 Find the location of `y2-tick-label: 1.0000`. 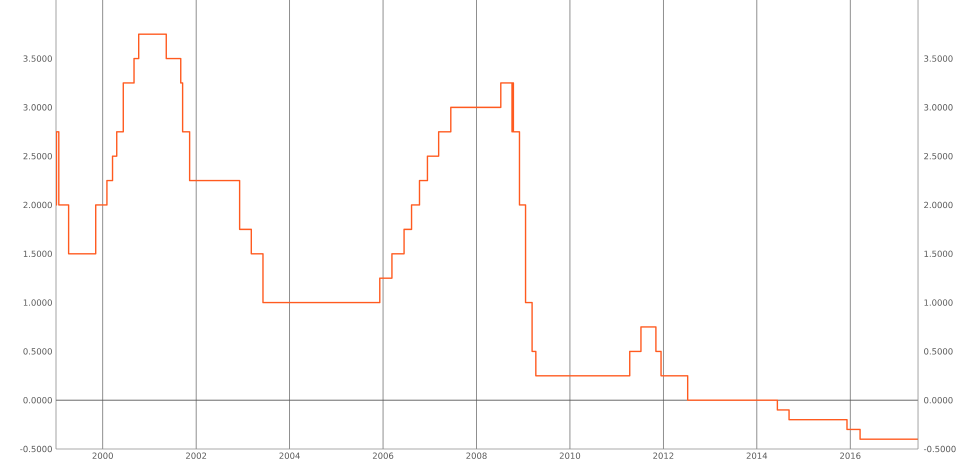

y2-tick-label: 1.0000 is located at coordinates (938, 302).